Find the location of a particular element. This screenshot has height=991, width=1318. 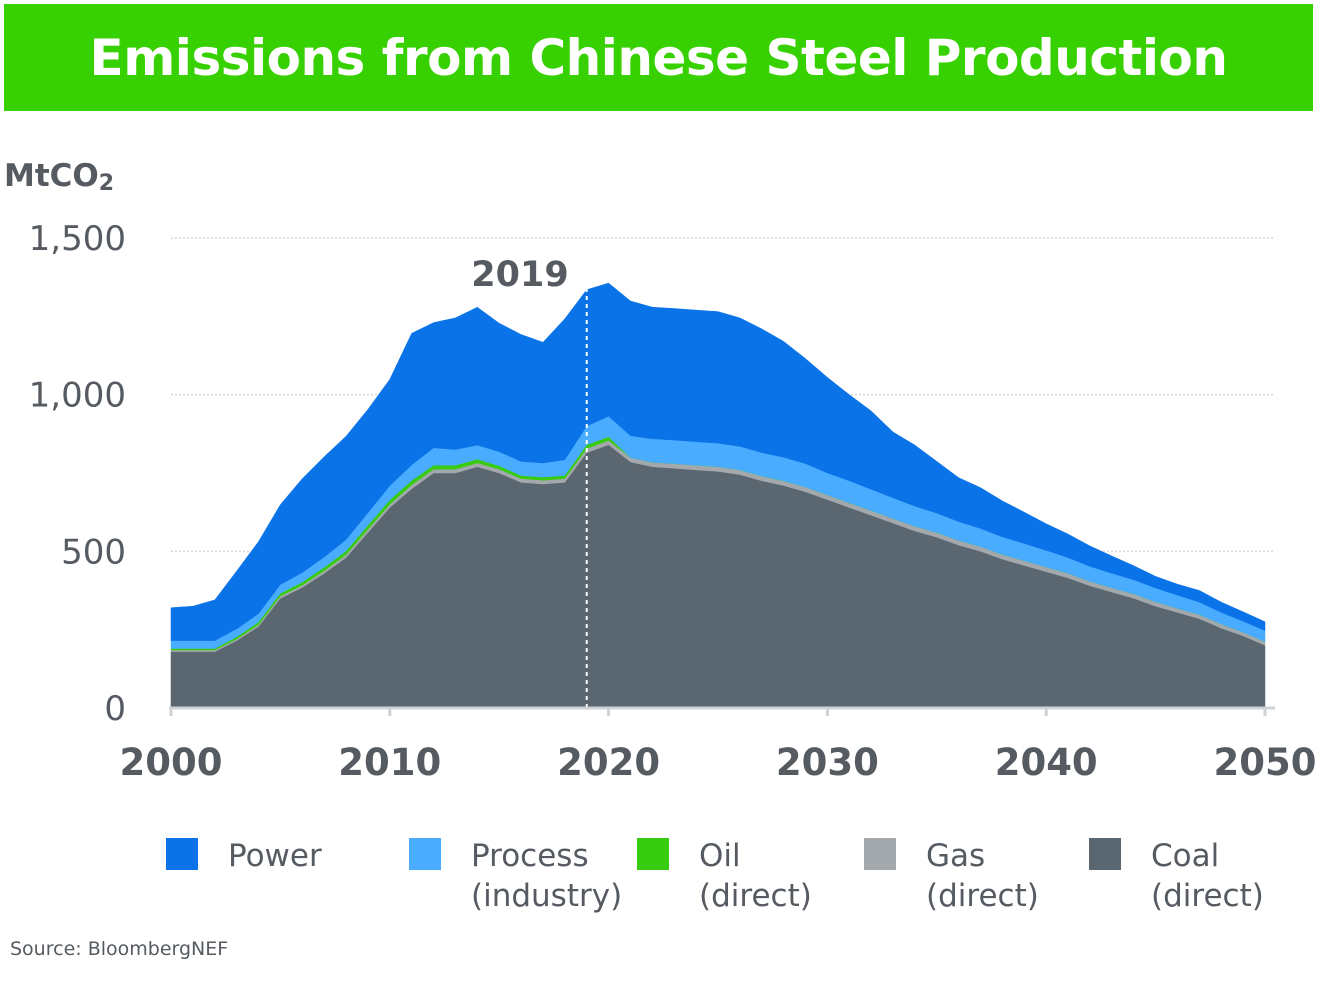

title-banner: Emissions from Chinese Steel Production is located at coordinates (658, 57).